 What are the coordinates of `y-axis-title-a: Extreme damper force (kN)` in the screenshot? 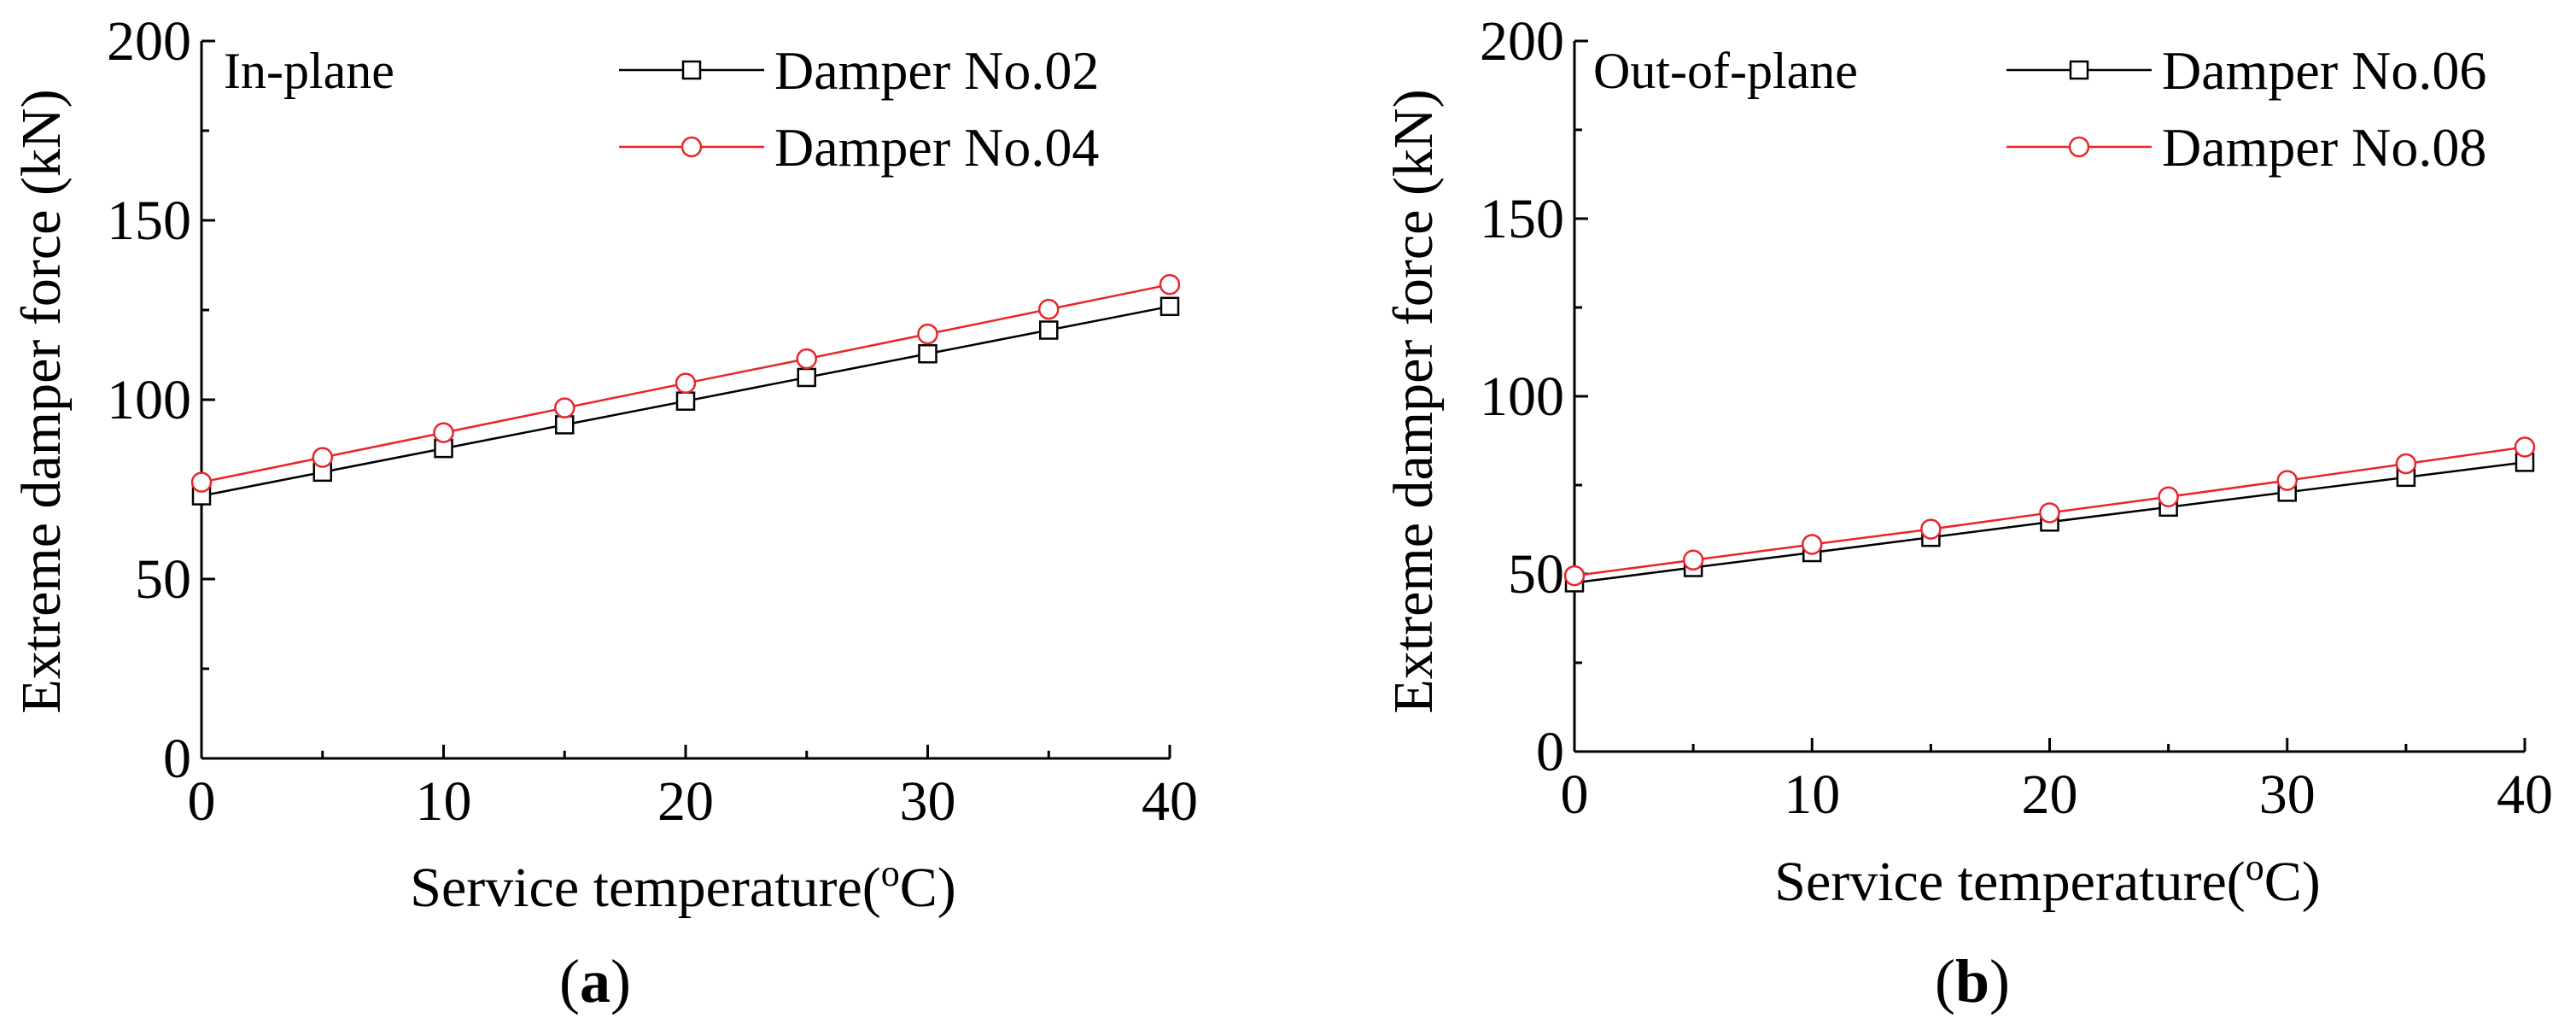 It's located at (41, 401).